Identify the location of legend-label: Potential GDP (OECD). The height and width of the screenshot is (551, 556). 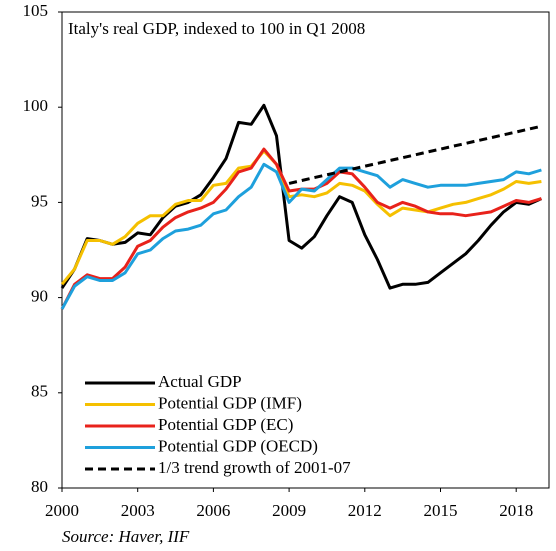
(238, 445).